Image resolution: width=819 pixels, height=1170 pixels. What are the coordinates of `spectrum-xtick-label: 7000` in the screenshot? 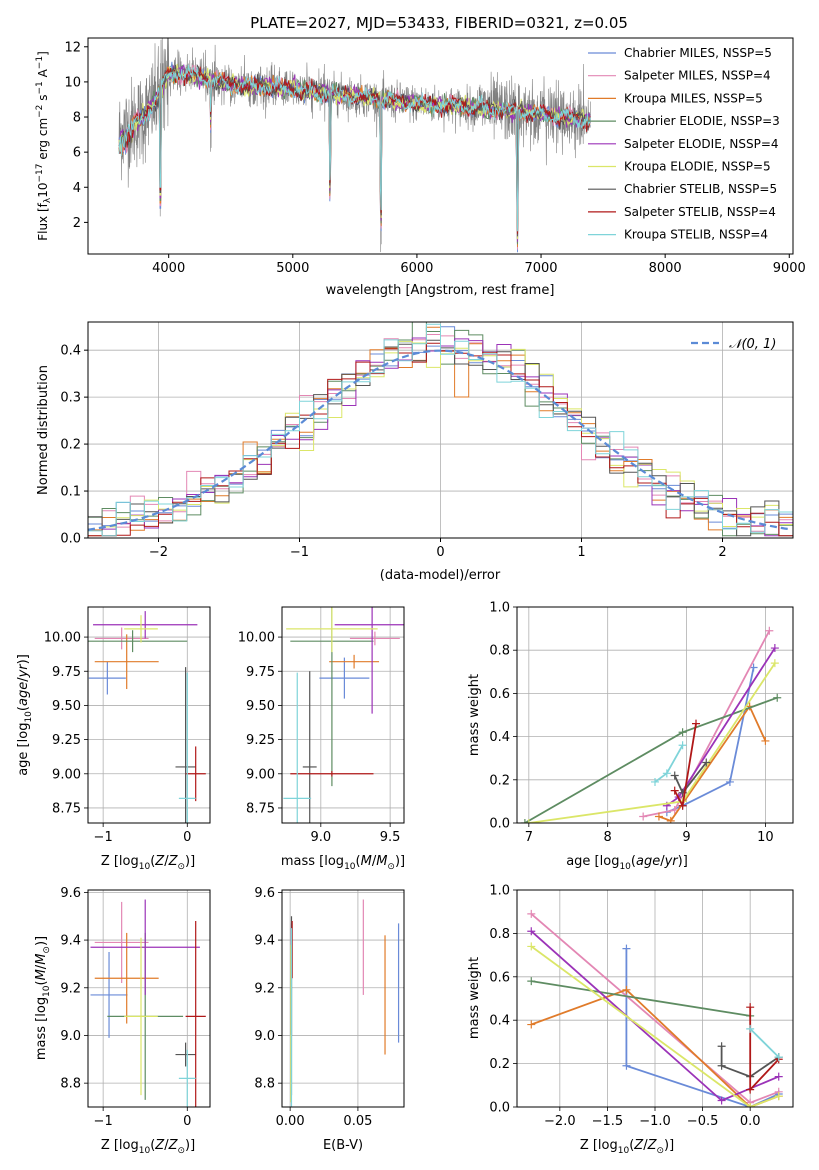 It's located at (540, 268).